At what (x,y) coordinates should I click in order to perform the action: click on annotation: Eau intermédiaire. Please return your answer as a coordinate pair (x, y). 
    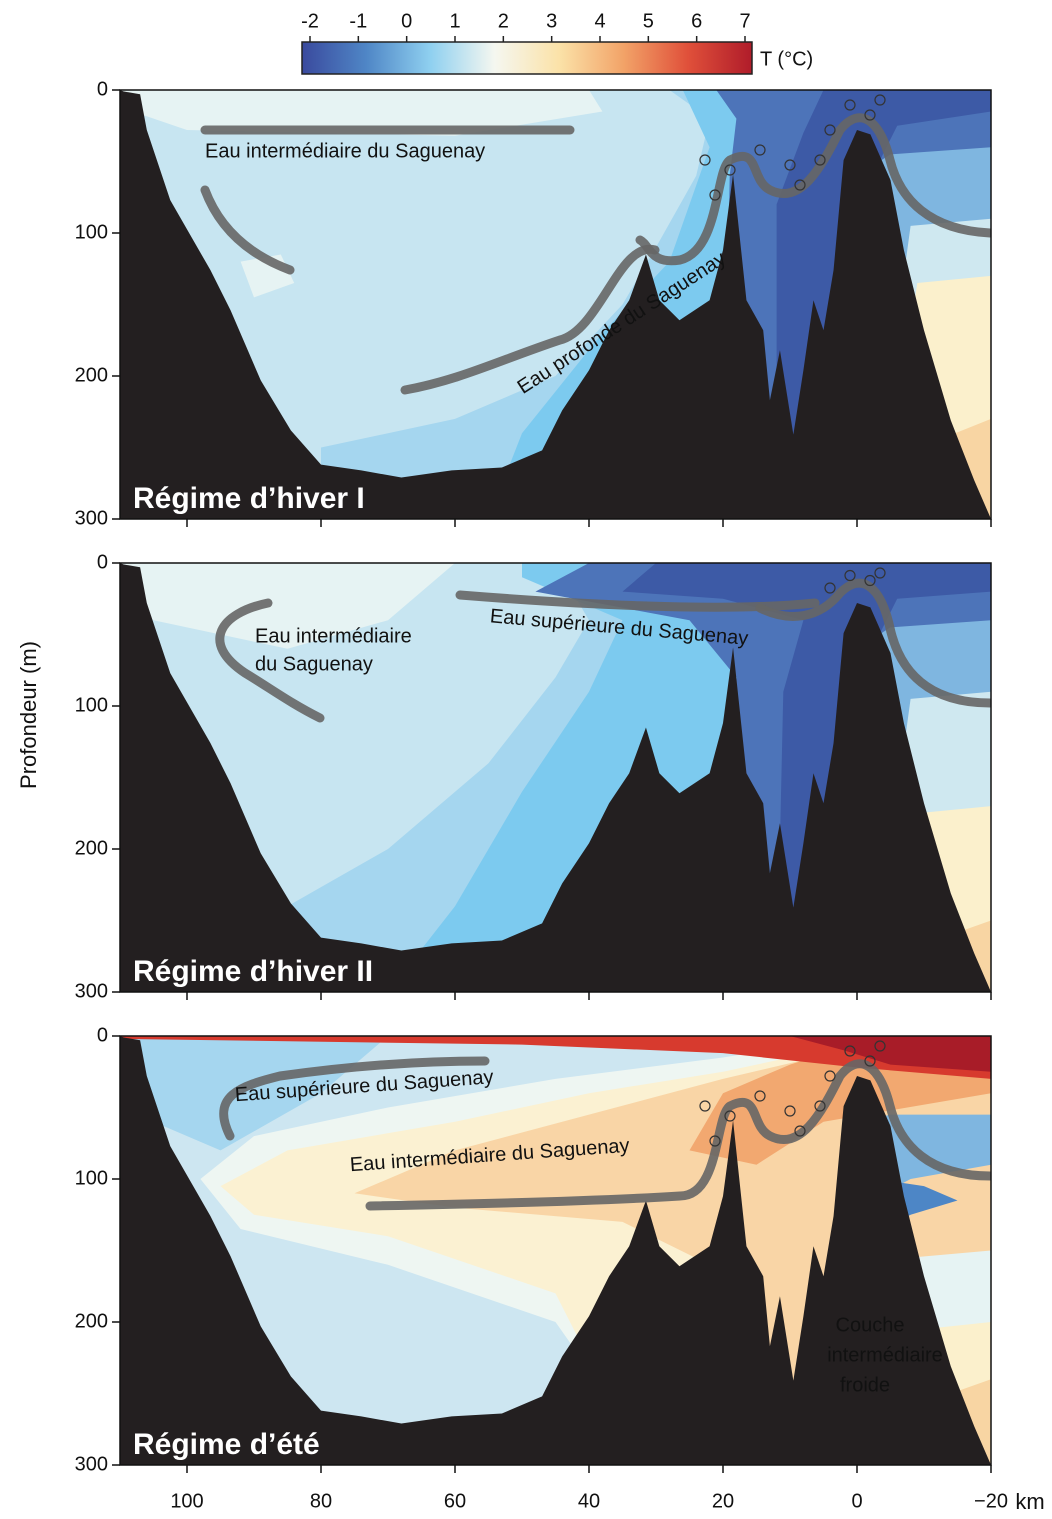
    Looking at the image, I should click on (333, 636).